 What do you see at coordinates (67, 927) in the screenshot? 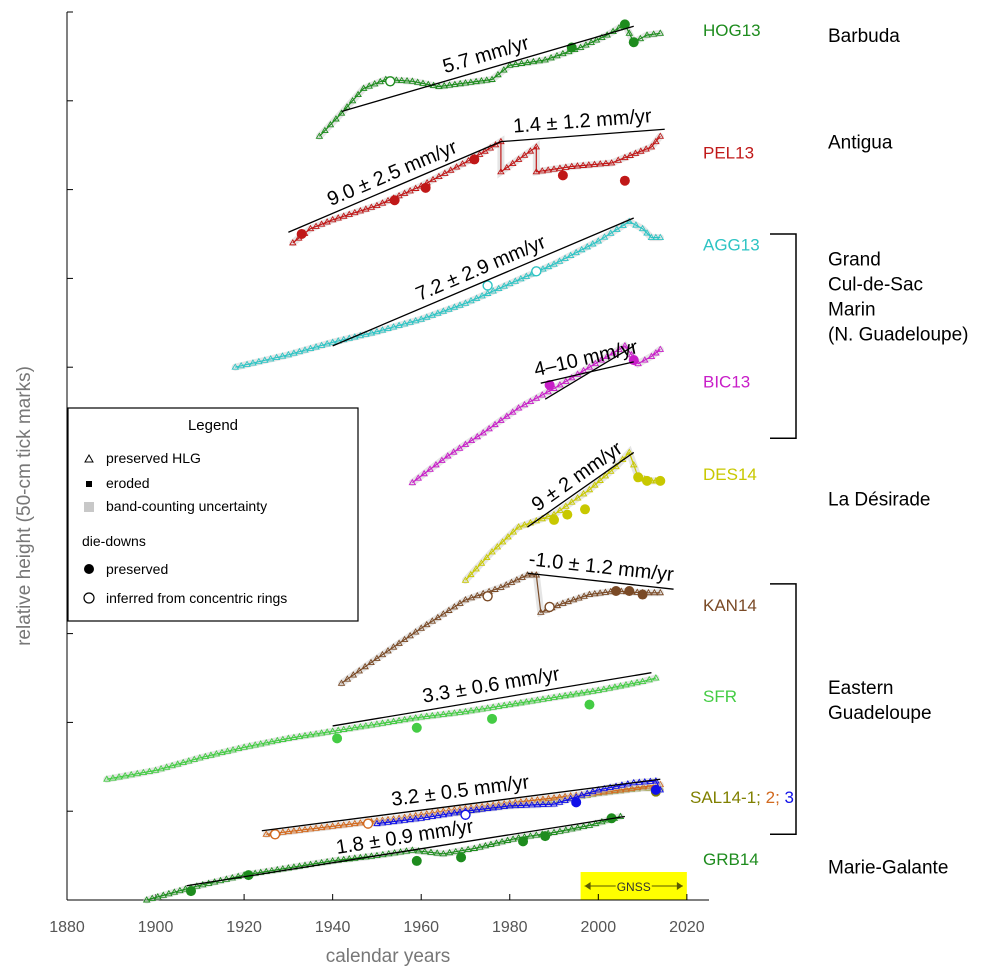
I see `x-tick-label: 1880` at bounding box center [67, 927].